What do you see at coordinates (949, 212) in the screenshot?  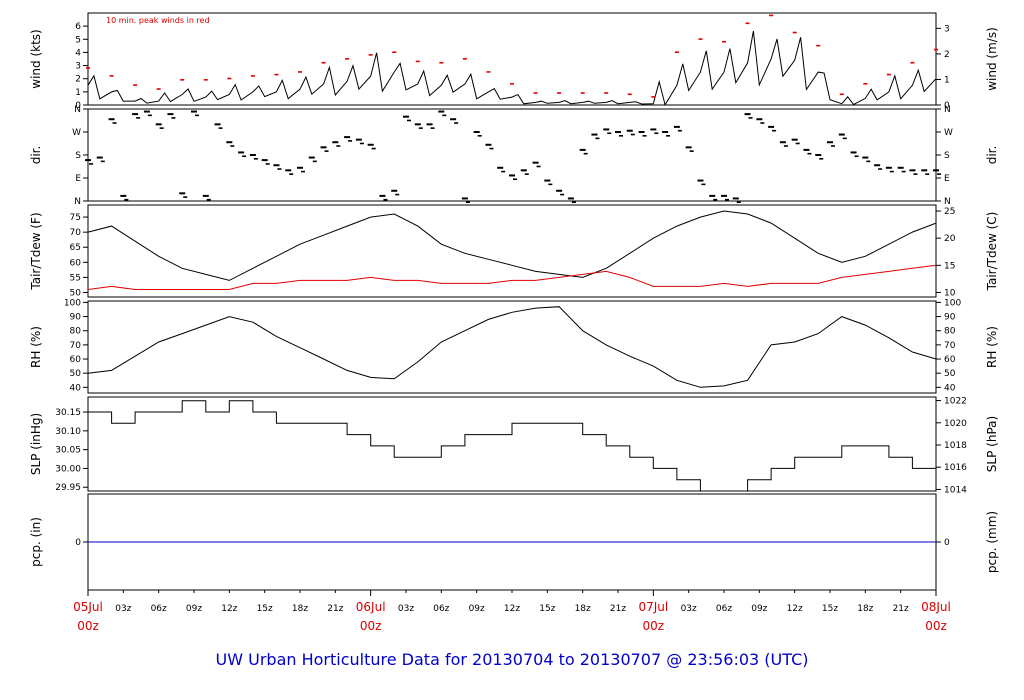 I see `ytick-label-right: 25` at bounding box center [949, 212].